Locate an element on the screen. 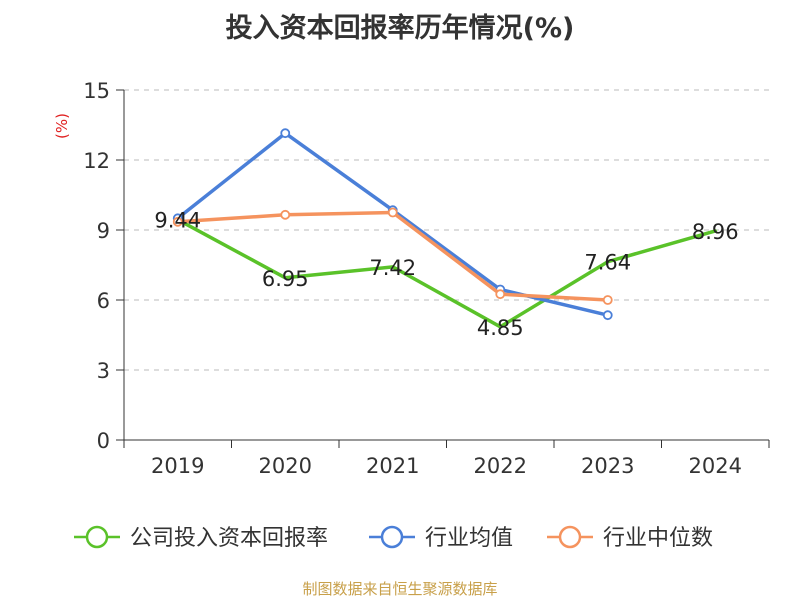 The width and height of the screenshot is (800, 600). legend-label: 公司投入资本回报率 is located at coordinates (229, 538).